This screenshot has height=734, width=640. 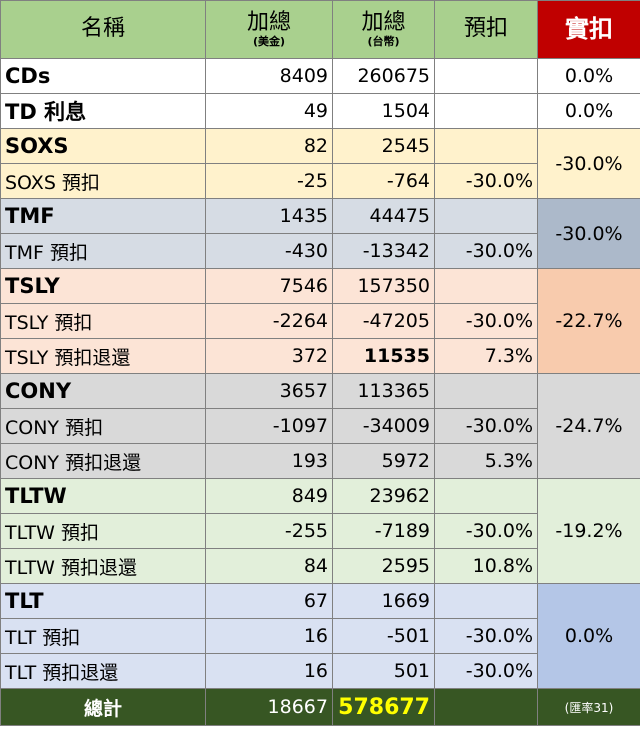 I want to click on table-row: TLT 預扣 16 -501 -30.0%, so click(x=320, y=636).